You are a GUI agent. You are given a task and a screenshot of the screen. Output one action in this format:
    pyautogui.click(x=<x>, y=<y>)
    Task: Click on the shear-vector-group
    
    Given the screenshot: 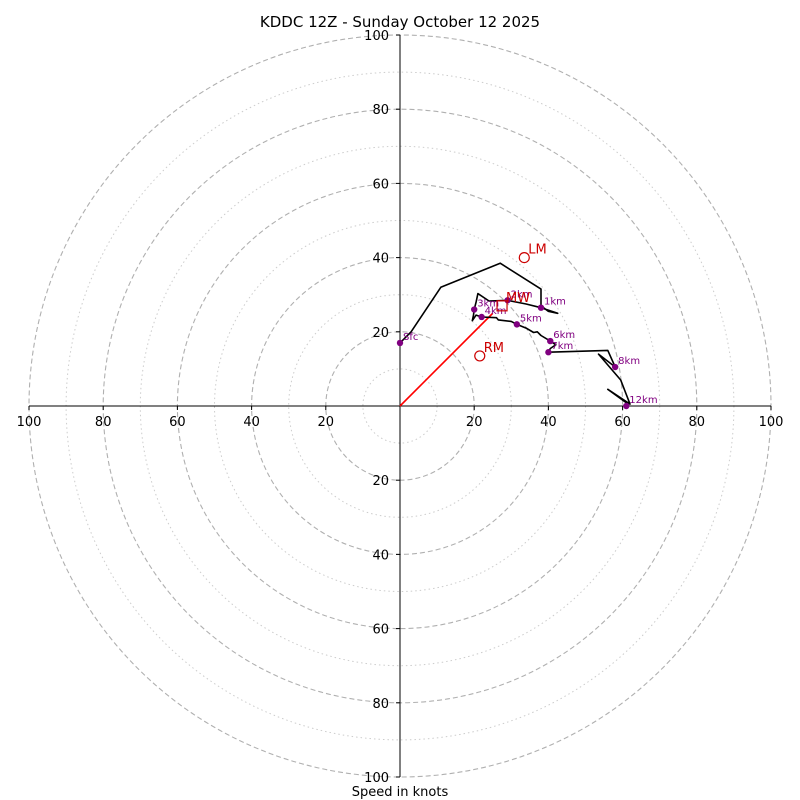 What is the action you would take?
    pyautogui.click(x=446, y=359)
    